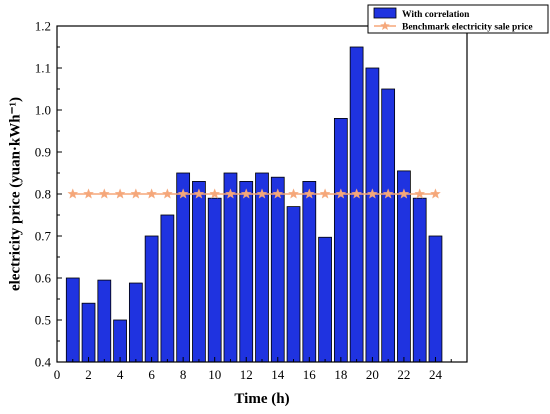  Describe the element at coordinates (436, 374) in the screenshot. I see `x-tick-label: 24` at that location.